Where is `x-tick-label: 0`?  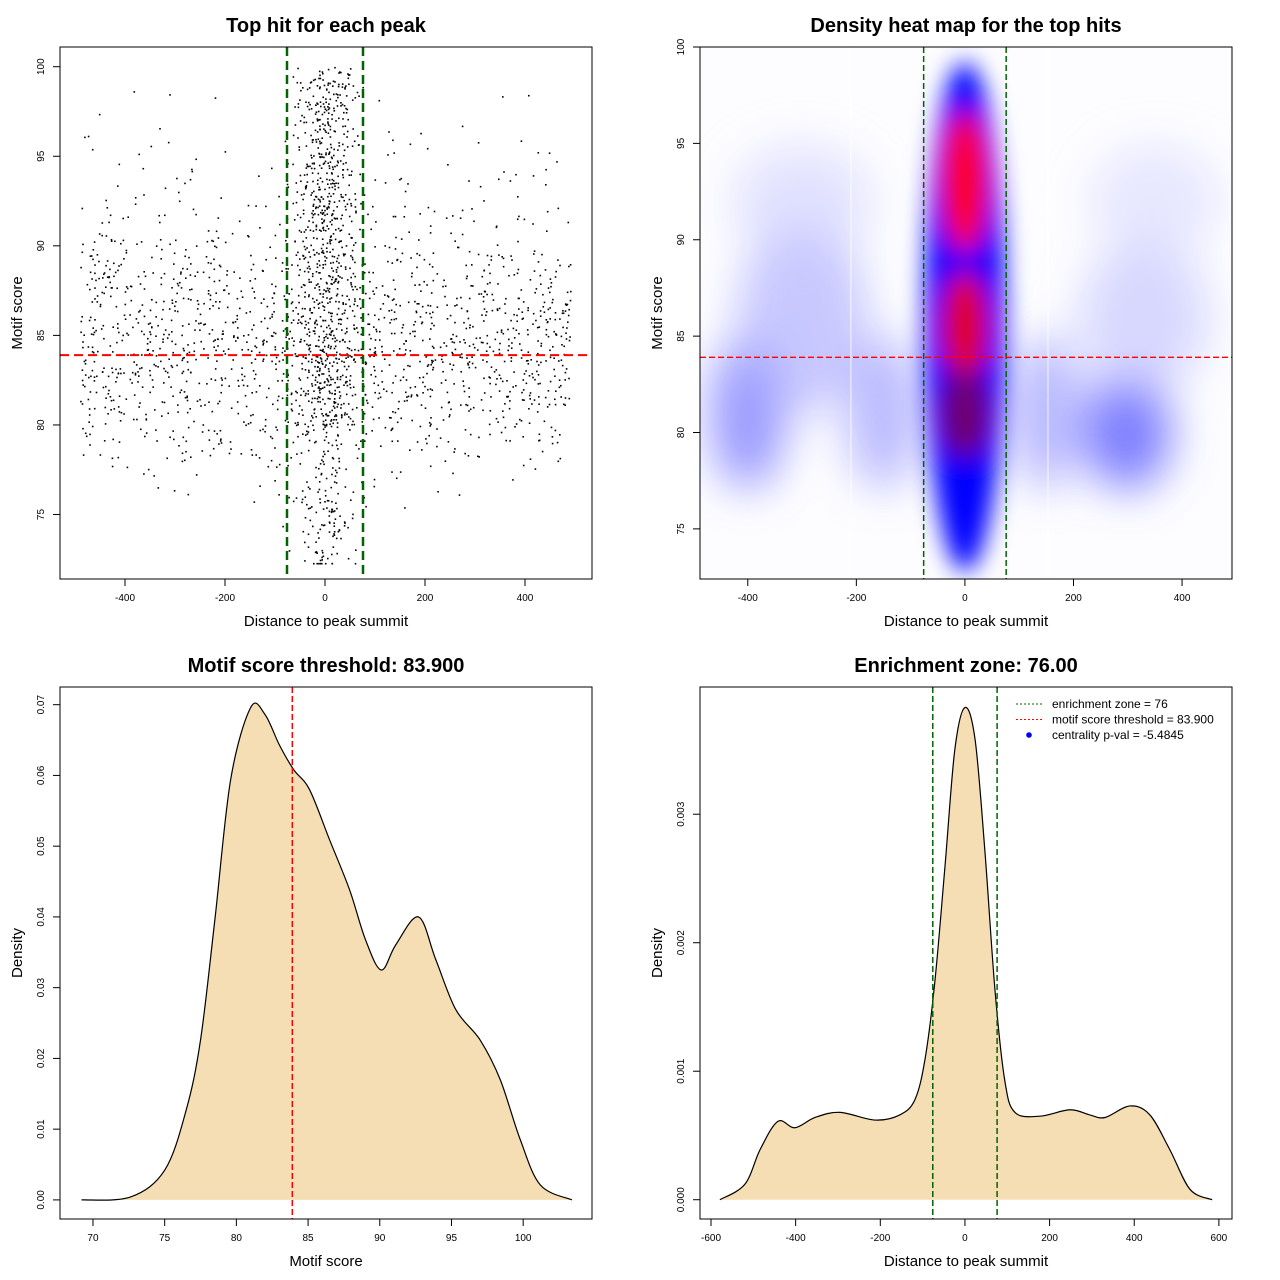 x-tick-label: 0 is located at coordinates (965, 1238).